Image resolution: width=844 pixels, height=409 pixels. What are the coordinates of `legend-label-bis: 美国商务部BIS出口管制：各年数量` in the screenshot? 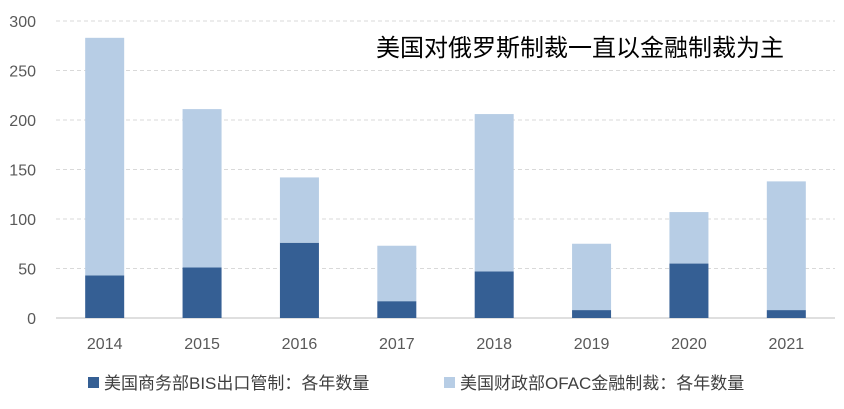 It's located at (236, 383).